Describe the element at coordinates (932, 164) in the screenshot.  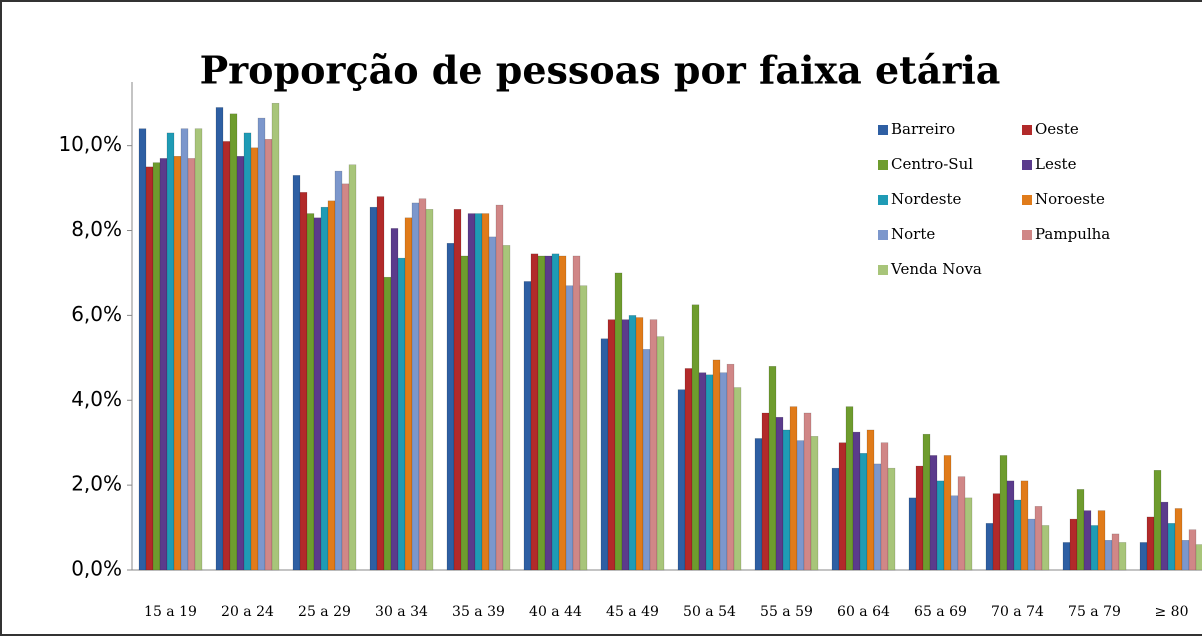
I see `legend-label: Centro-Sul` at that location.